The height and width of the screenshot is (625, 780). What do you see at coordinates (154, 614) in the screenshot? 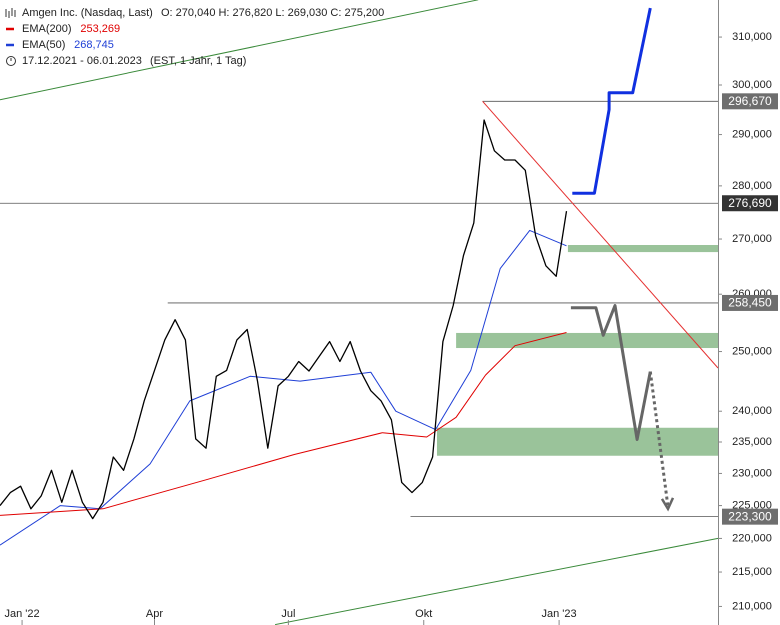
I see `x-tick-label: Apr` at bounding box center [154, 614].